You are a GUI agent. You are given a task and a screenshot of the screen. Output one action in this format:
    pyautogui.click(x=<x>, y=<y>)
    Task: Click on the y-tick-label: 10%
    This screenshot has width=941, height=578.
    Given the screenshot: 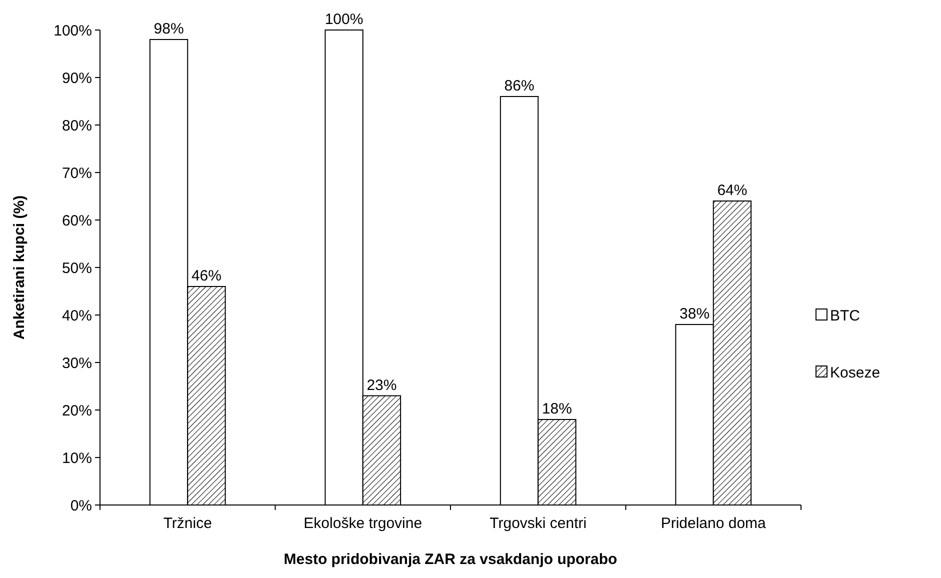 What is the action you would take?
    pyautogui.click(x=77, y=458)
    